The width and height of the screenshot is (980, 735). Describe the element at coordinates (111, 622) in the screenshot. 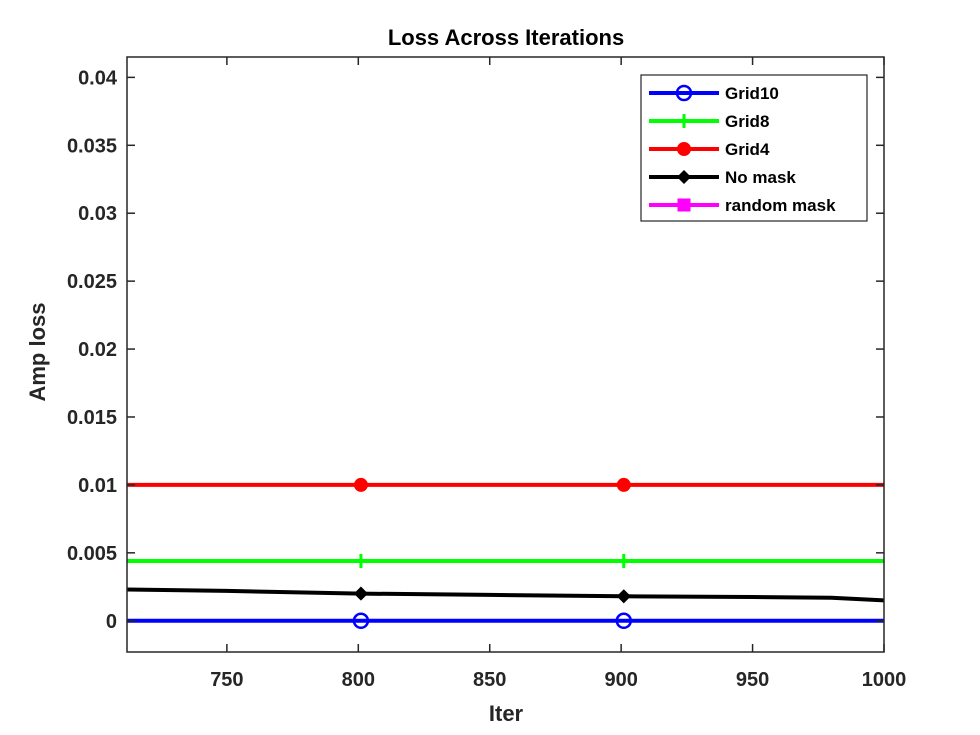

I see `y-tick-label: 0` at that location.